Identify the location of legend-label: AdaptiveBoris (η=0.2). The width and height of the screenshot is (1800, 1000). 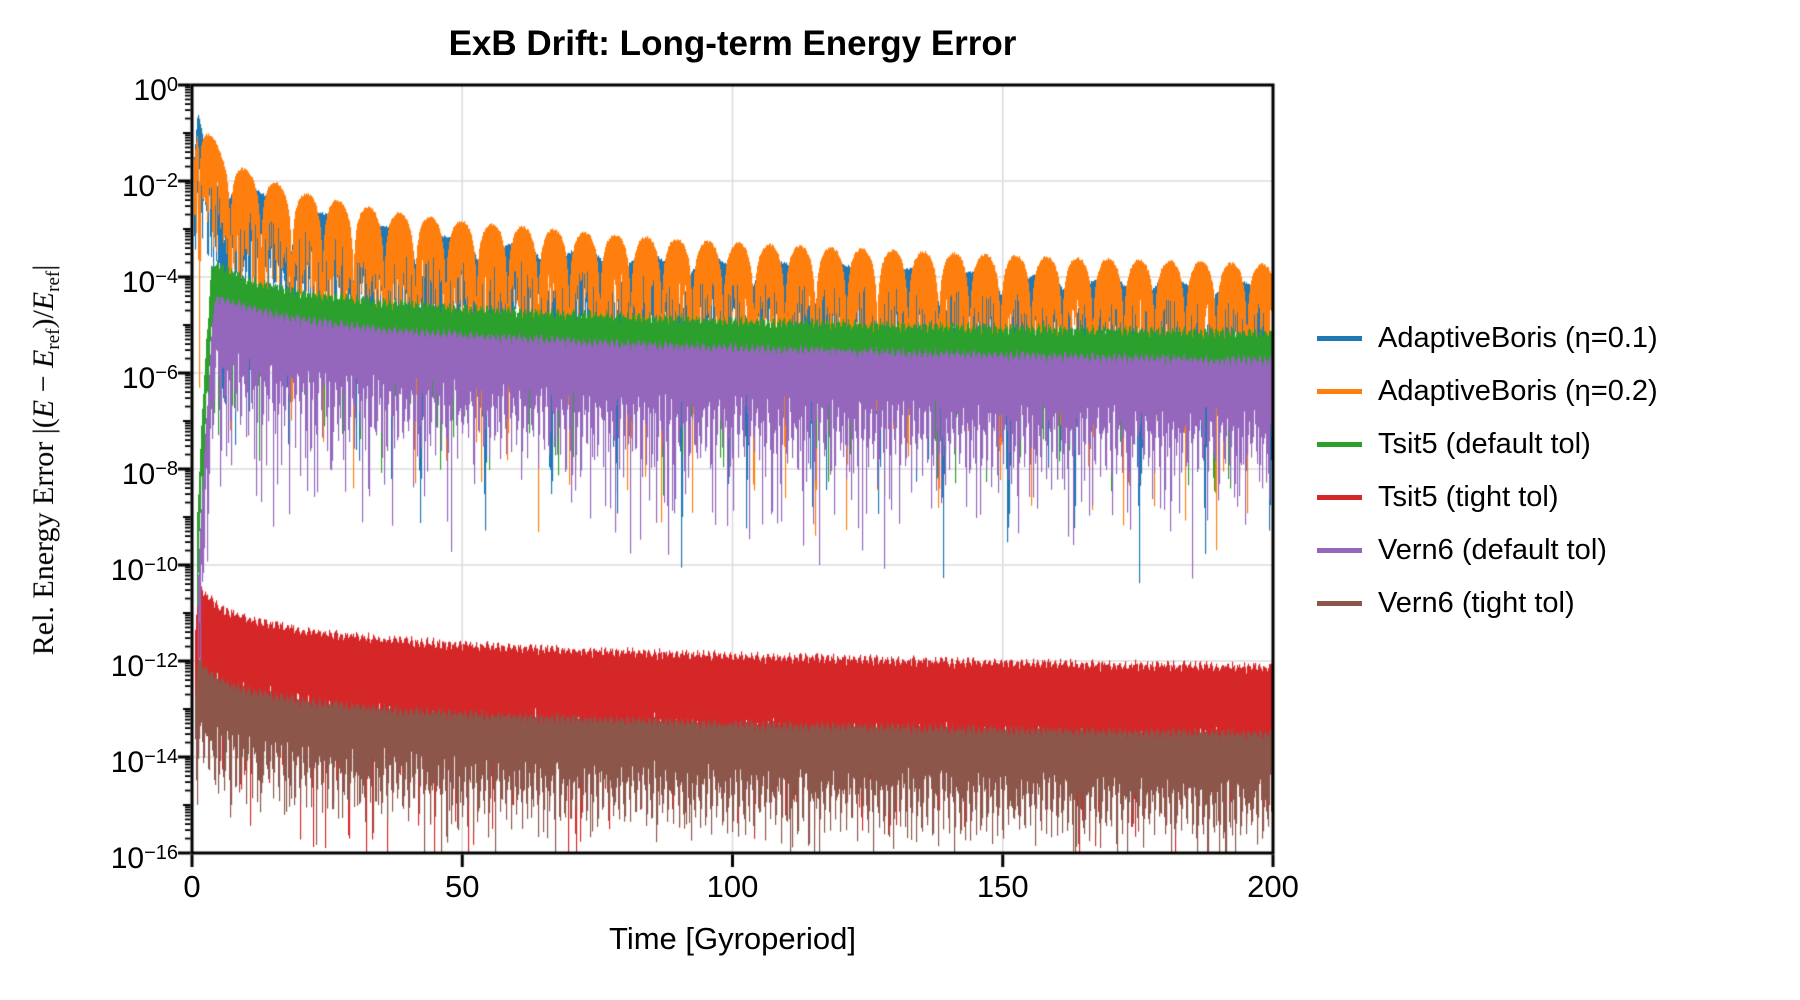
(1518, 391).